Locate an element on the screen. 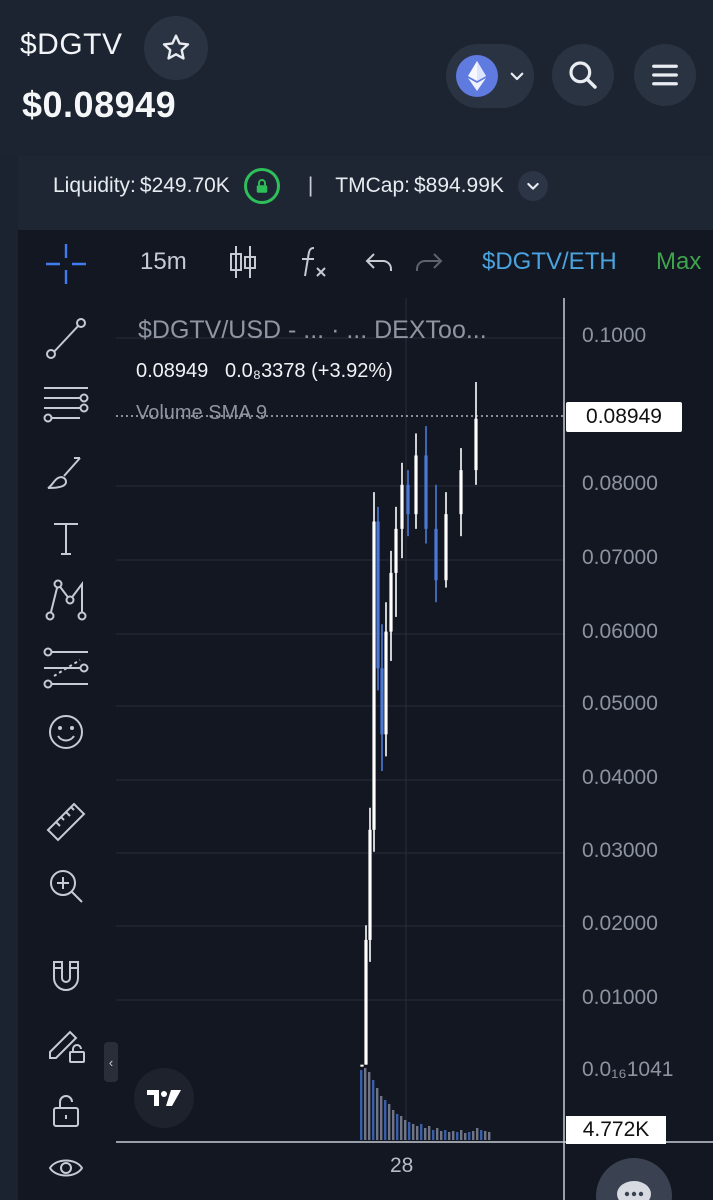 The width and height of the screenshot is (713, 1200). menu-button is located at coordinates (665, 75).